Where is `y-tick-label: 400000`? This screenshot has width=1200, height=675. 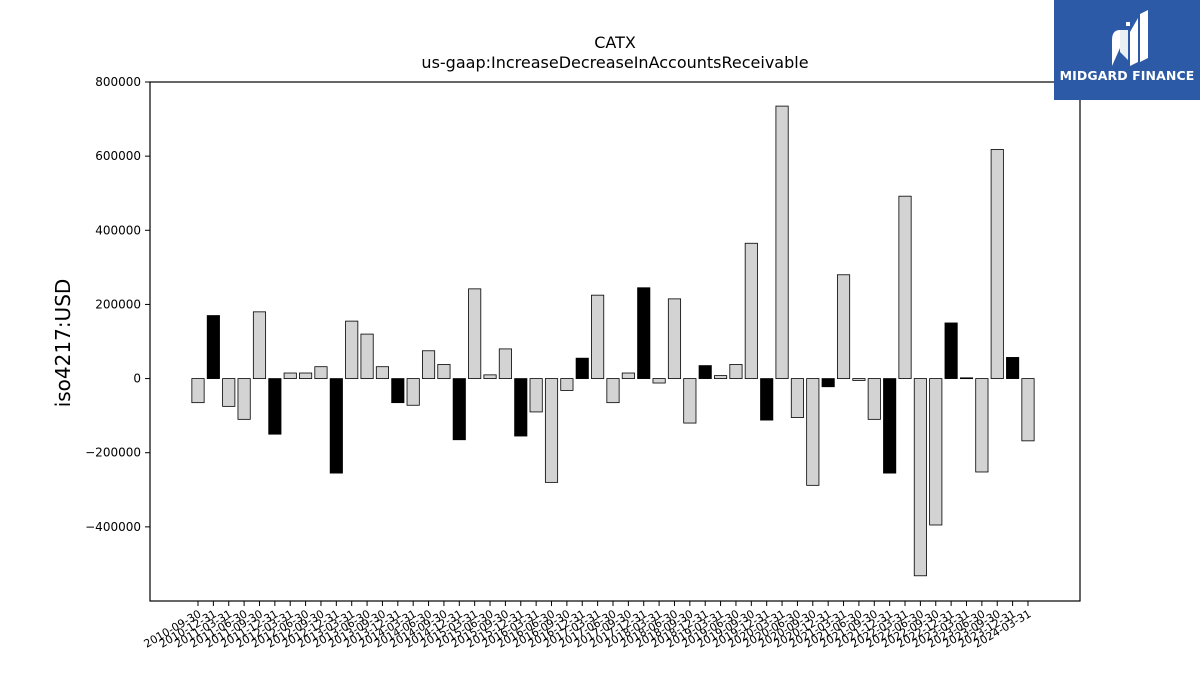
y-tick-label: 400000 is located at coordinates (118, 230).